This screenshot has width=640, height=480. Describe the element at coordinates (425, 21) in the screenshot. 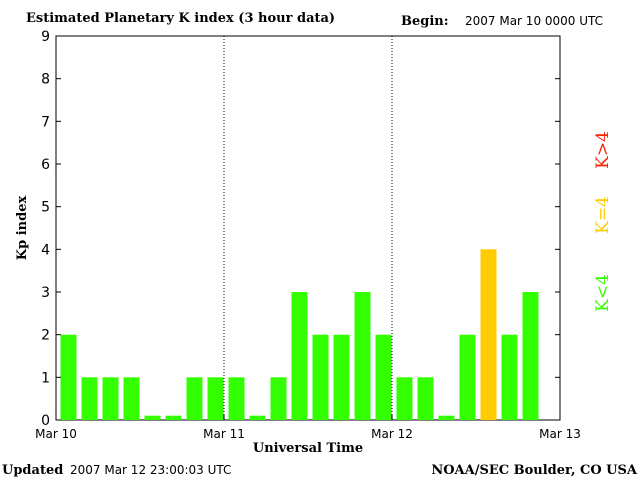

I see `begin-label: Begin:` at that location.